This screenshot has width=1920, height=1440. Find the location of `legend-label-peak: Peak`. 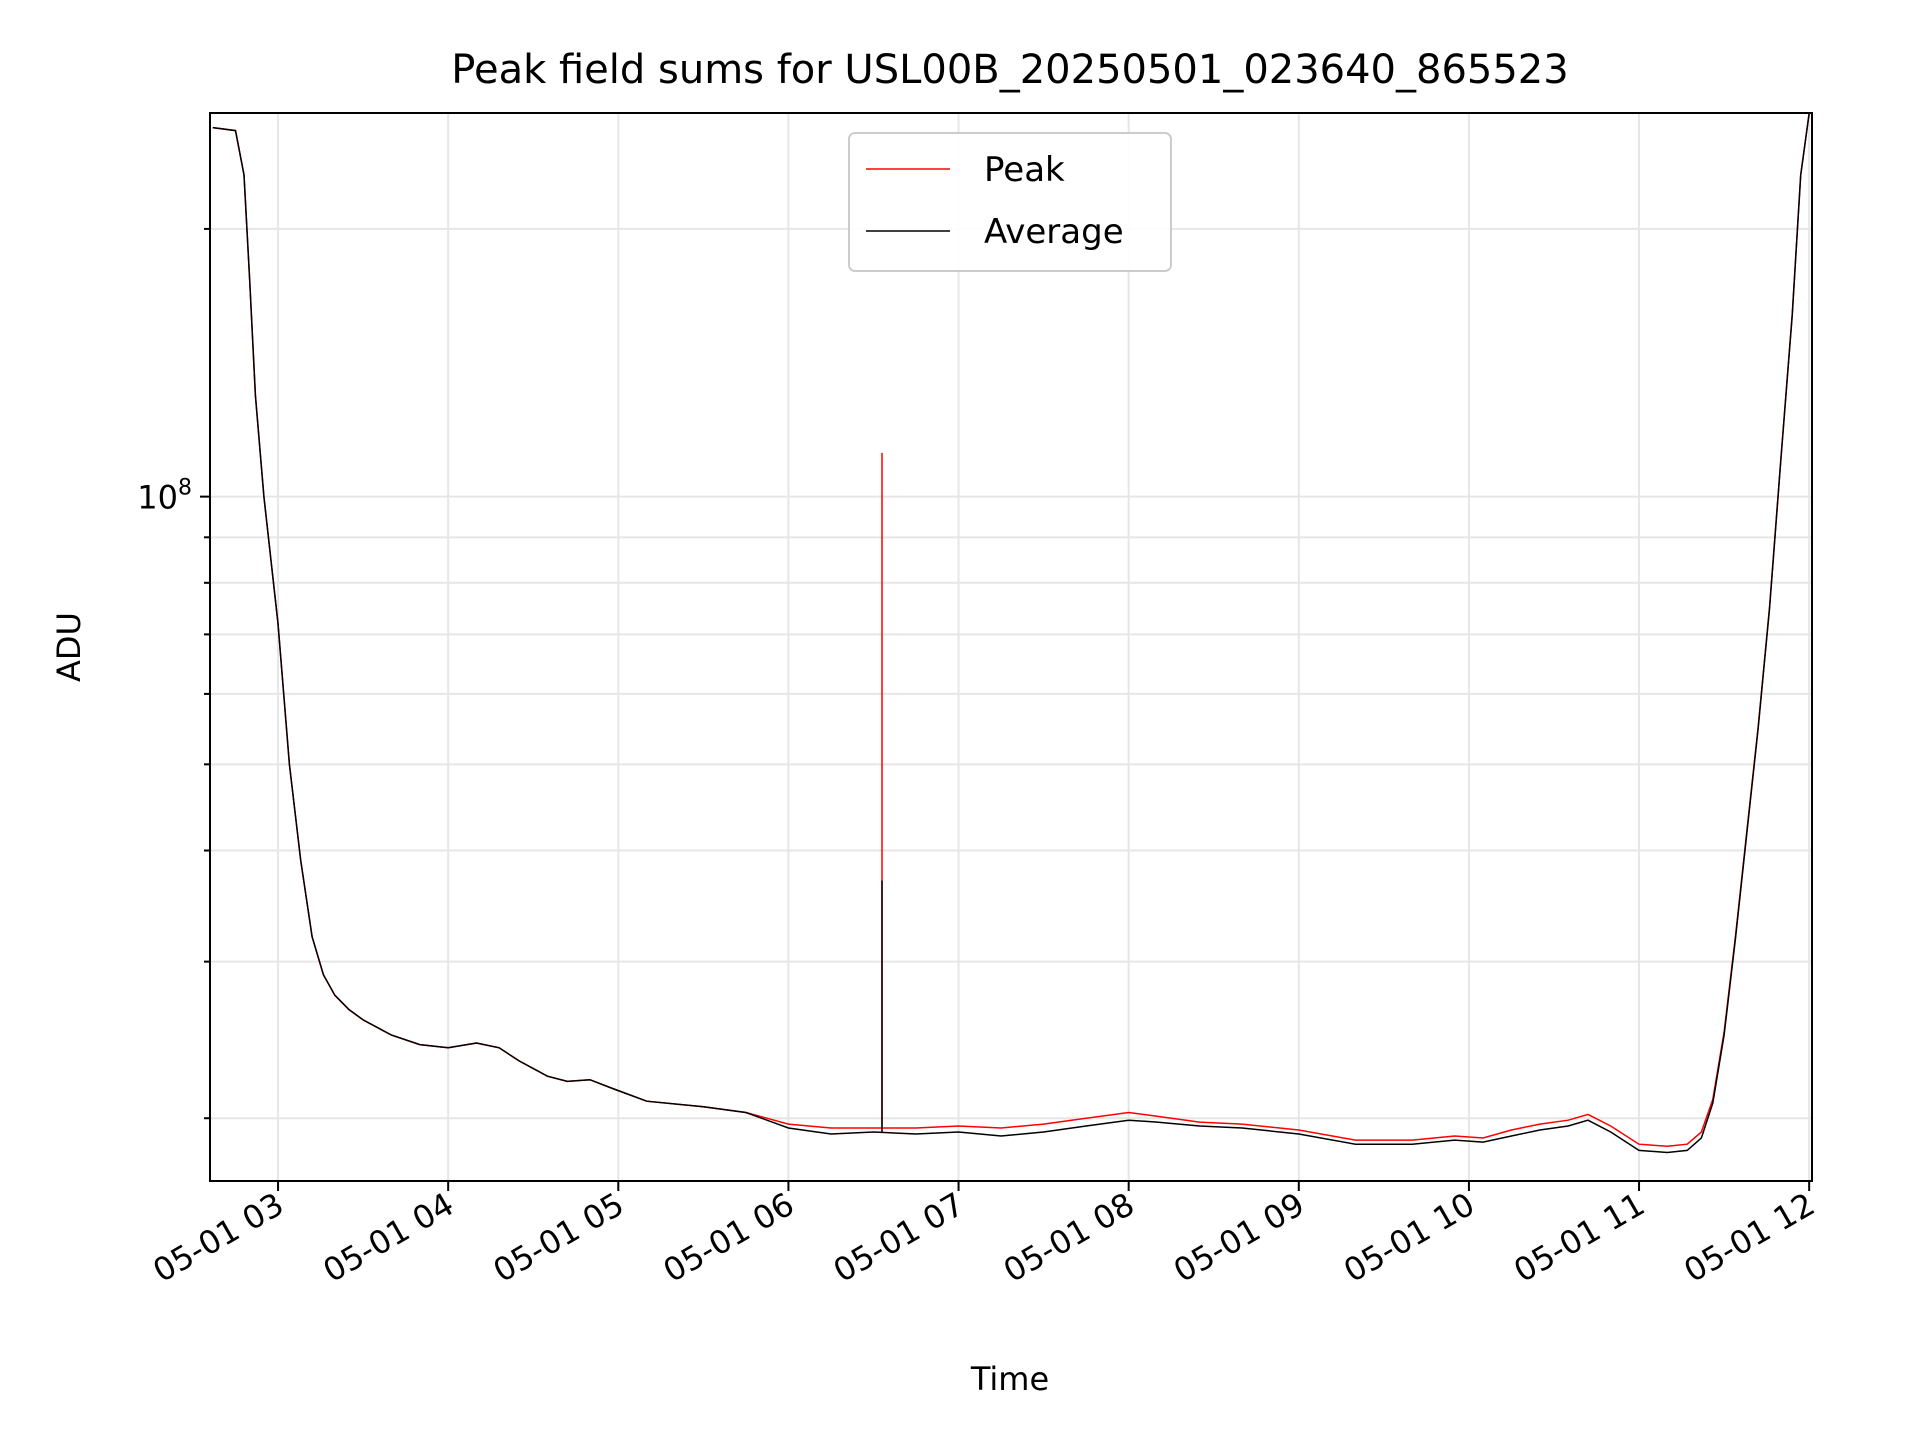

legend-label-peak: Peak is located at coordinates (1024, 170).